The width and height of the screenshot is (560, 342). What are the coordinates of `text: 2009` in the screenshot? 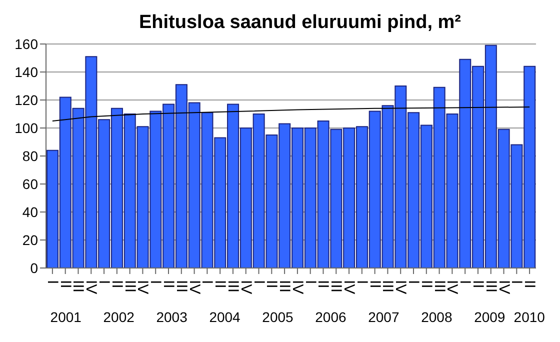 It's located at (490, 316).